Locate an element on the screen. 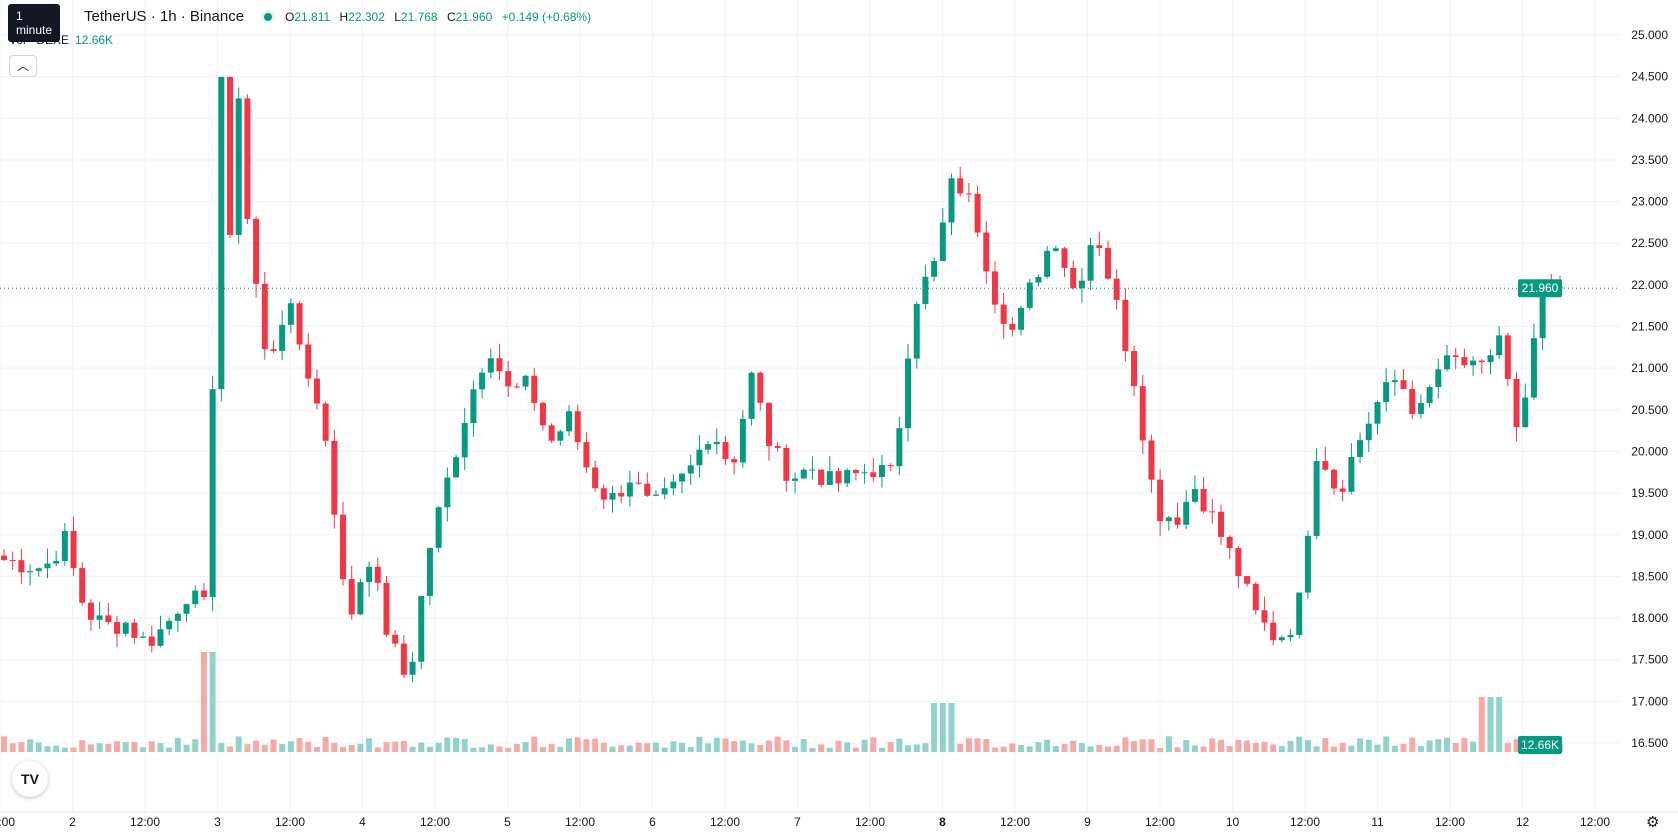 The image size is (1678, 835). gear-icon: ⚙ is located at coordinates (1653, 822).